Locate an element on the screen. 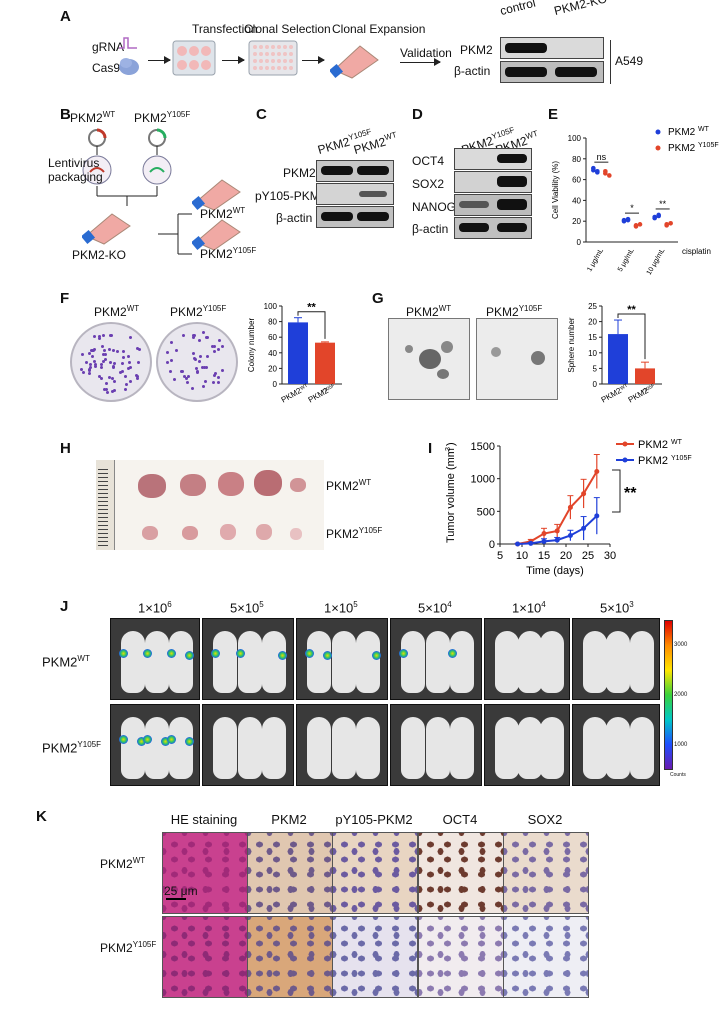  i-ytick-label: 0 is located at coordinates (492, 545).